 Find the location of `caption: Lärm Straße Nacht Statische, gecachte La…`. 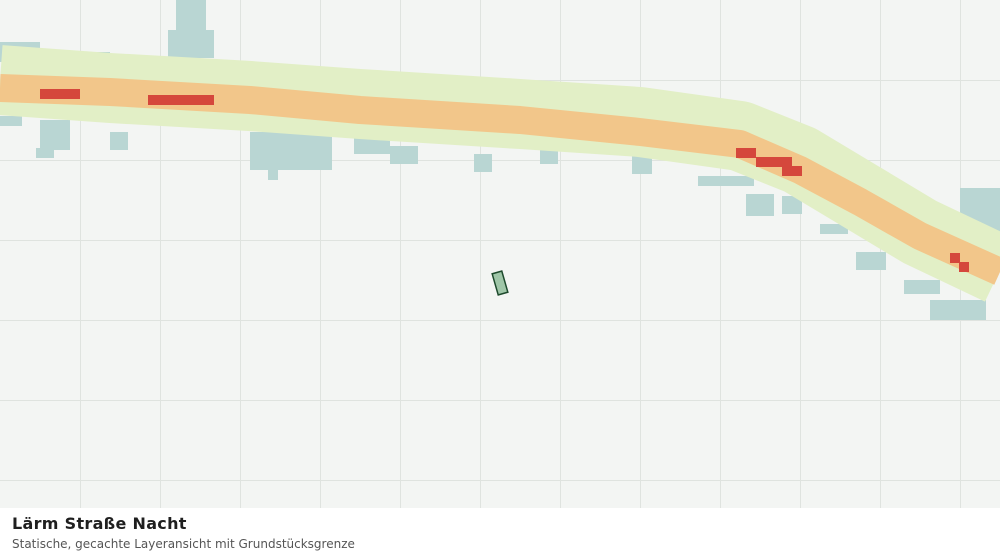

caption: Lärm Straße Nacht Statische, gecachte La… is located at coordinates (500, 534).